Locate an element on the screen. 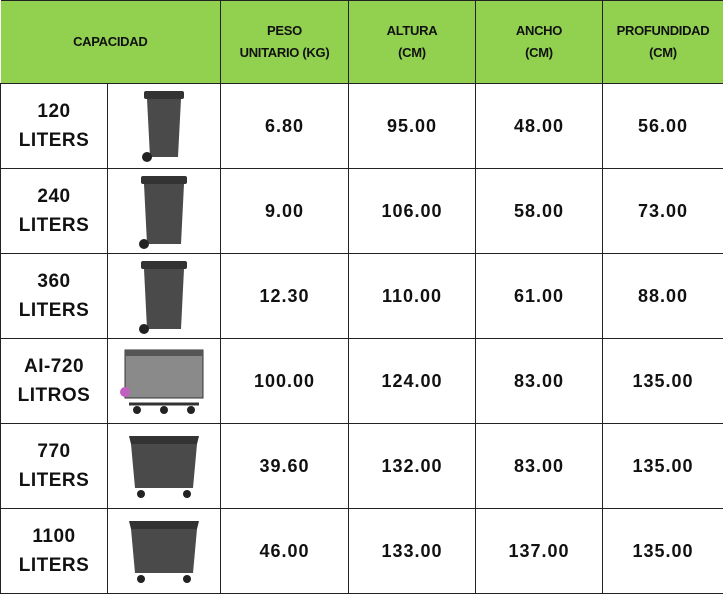 The image size is (723, 598). header-peso-line1: PESO is located at coordinates (284, 30).